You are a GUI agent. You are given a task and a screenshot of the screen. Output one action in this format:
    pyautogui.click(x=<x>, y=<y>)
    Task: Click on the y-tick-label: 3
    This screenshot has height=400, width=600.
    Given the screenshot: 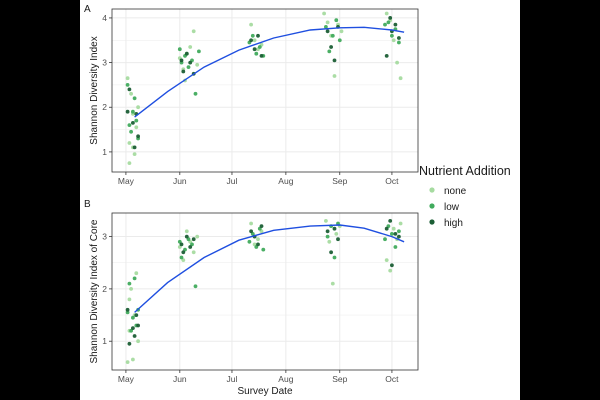 What is the action you would take?
    pyautogui.click(x=104, y=63)
    